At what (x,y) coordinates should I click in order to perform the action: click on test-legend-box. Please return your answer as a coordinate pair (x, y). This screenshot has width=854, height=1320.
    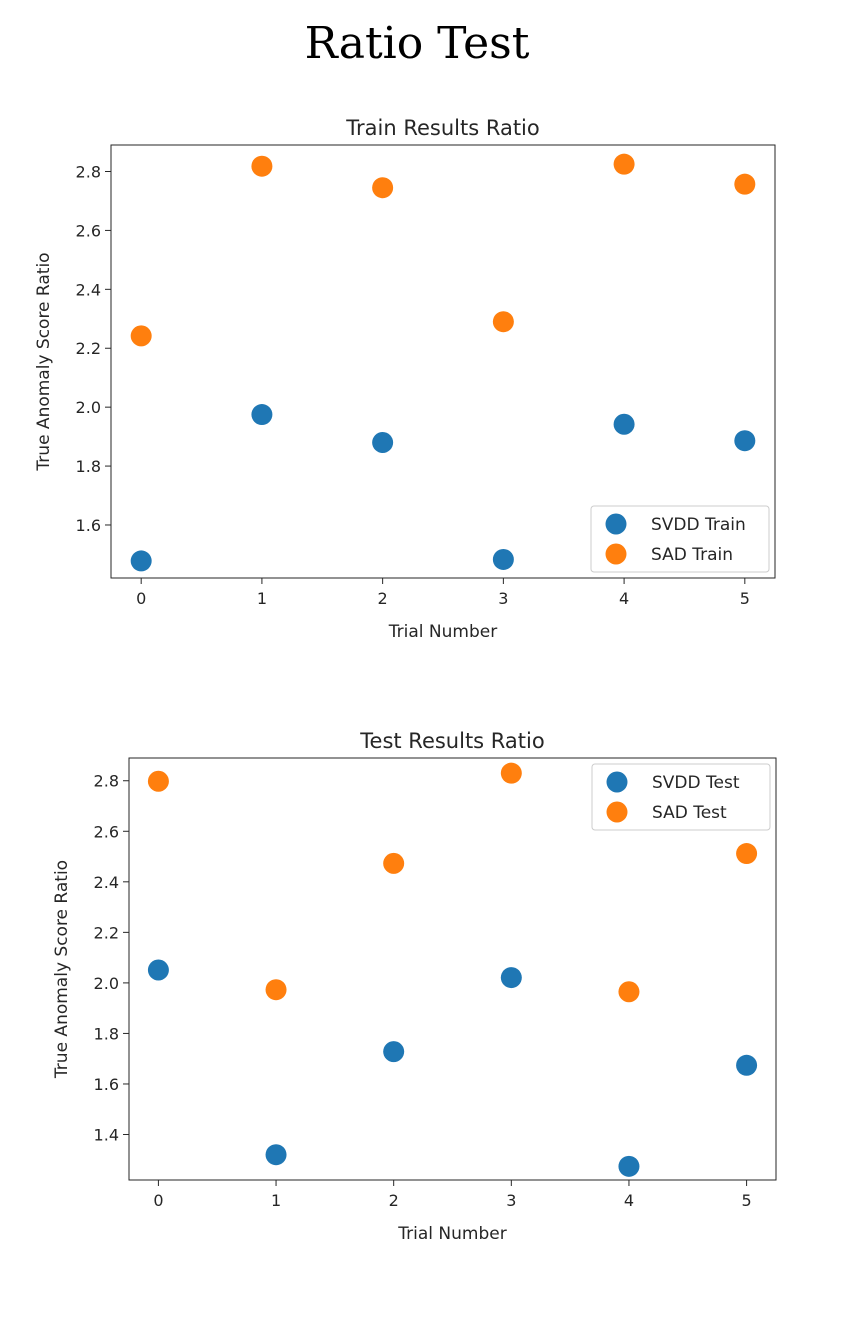
    Looking at the image, I should click on (681, 797).